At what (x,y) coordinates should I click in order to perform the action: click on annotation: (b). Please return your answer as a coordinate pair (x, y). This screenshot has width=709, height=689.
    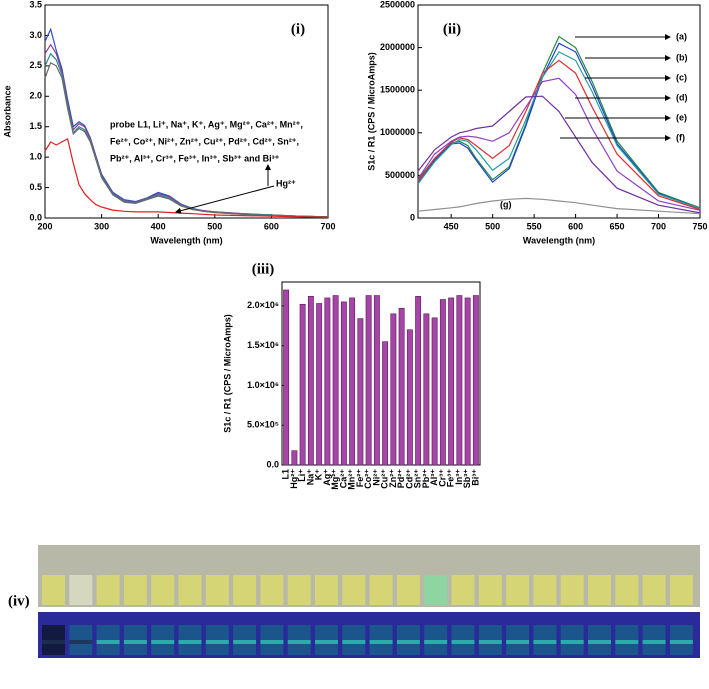
    Looking at the image, I should click on (682, 57).